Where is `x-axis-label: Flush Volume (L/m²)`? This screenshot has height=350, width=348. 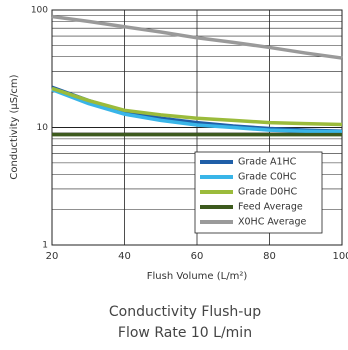 x-axis-label: Flush Volume (L/m²) is located at coordinates (197, 276).